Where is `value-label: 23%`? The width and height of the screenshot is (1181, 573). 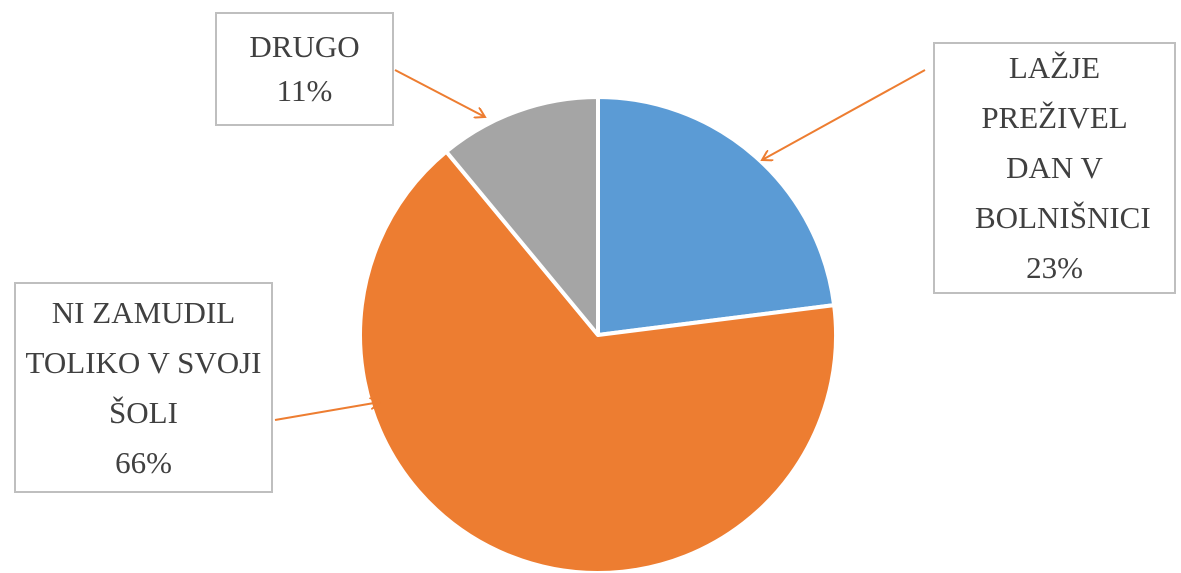 value-label: 23% is located at coordinates (1054, 267).